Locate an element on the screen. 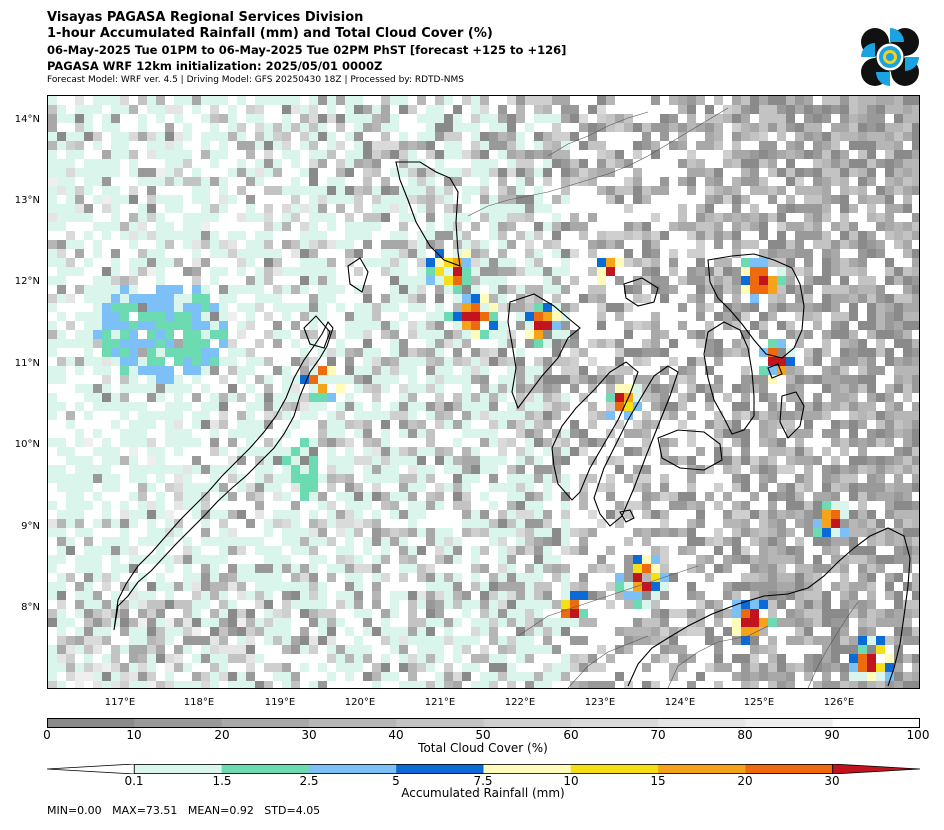 The width and height of the screenshot is (944, 830). cloud-bin is located at coordinates (702, 723).